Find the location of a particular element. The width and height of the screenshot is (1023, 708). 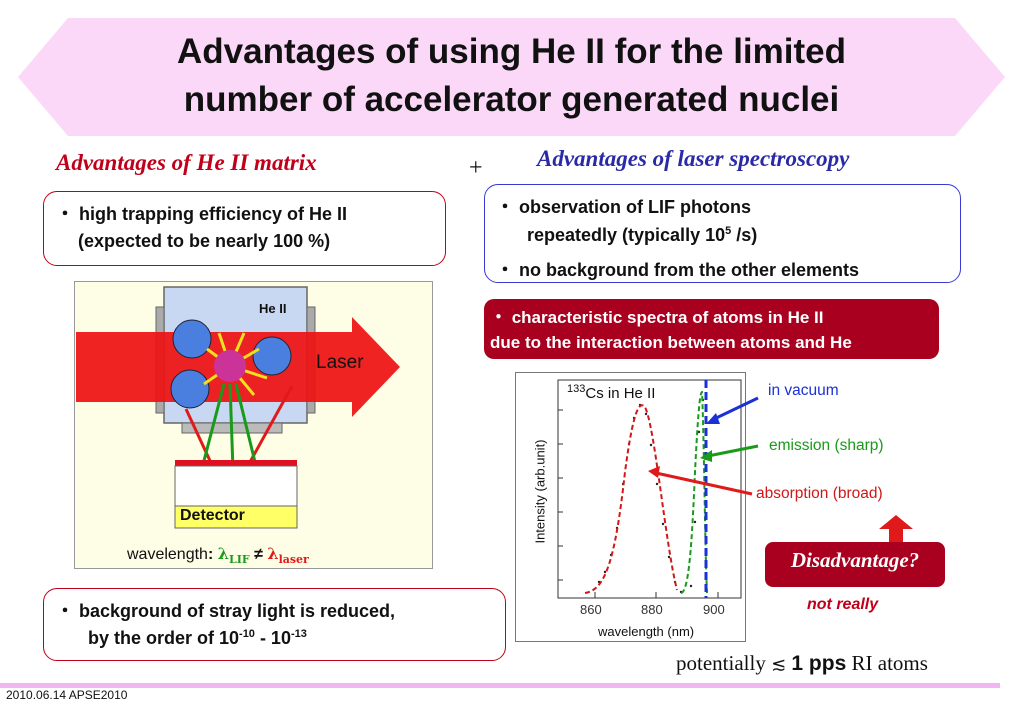

laser-label: Laser is located at coordinates (340, 362).